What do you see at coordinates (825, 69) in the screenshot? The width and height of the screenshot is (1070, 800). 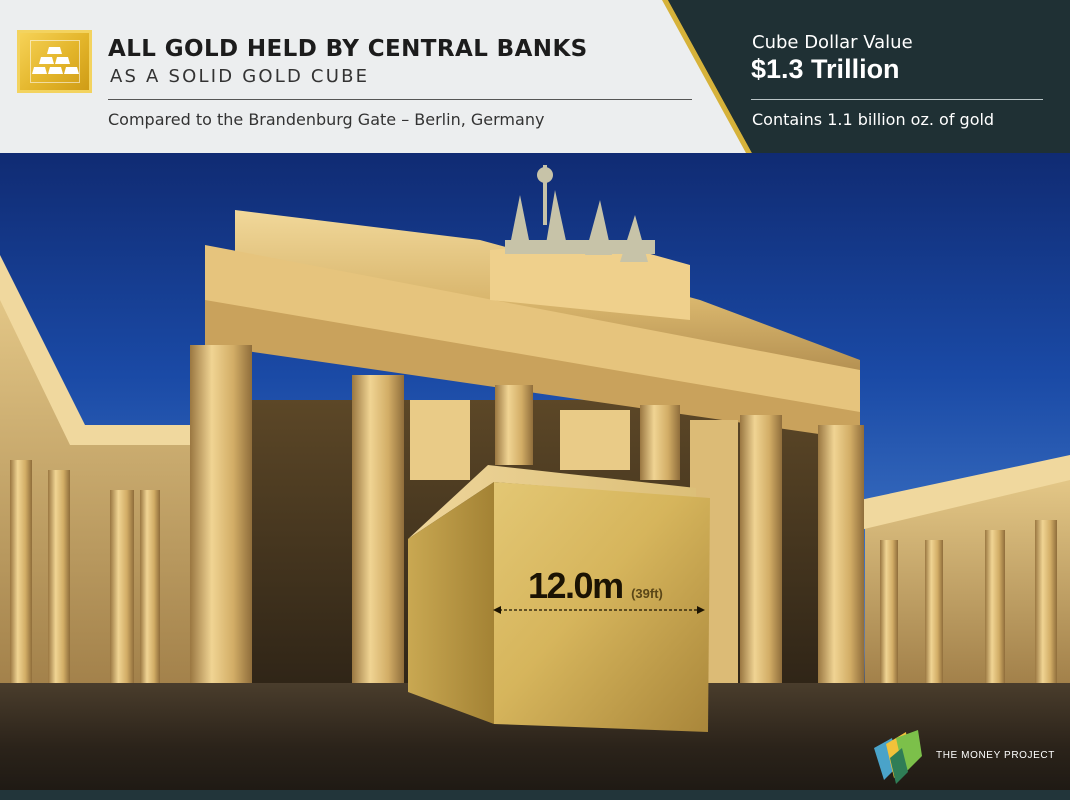 I see `cube-value-amount: $1.3 Trillion` at bounding box center [825, 69].